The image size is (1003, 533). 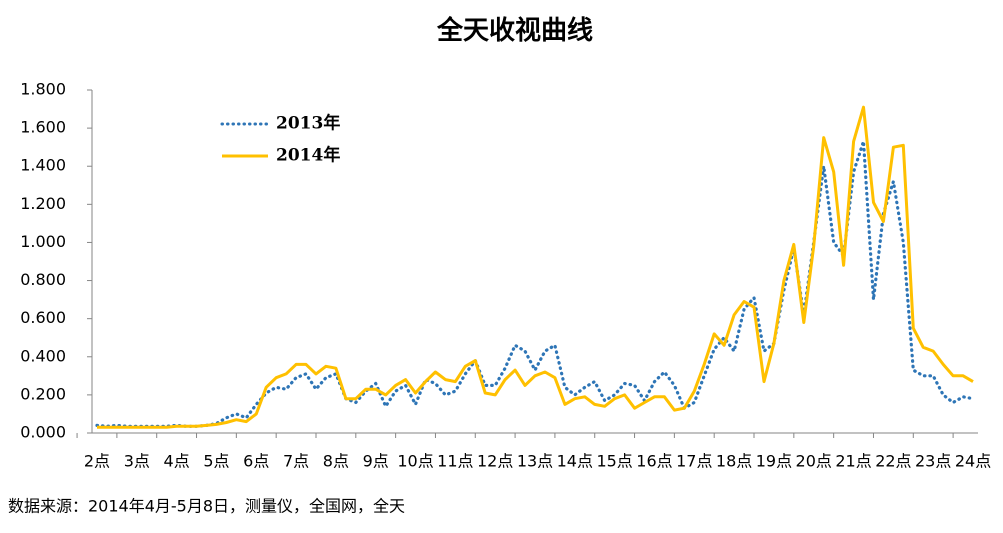 What do you see at coordinates (43, 89) in the screenshot?
I see `y-tick-label: 1.800` at bounding box center [43, 89].